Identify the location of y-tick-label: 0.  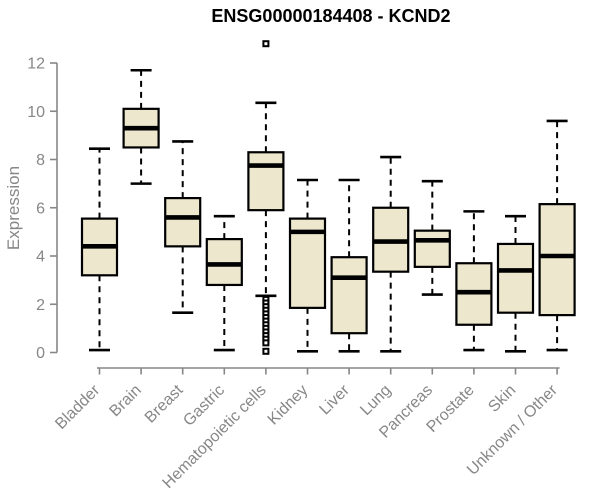
(40, 353).